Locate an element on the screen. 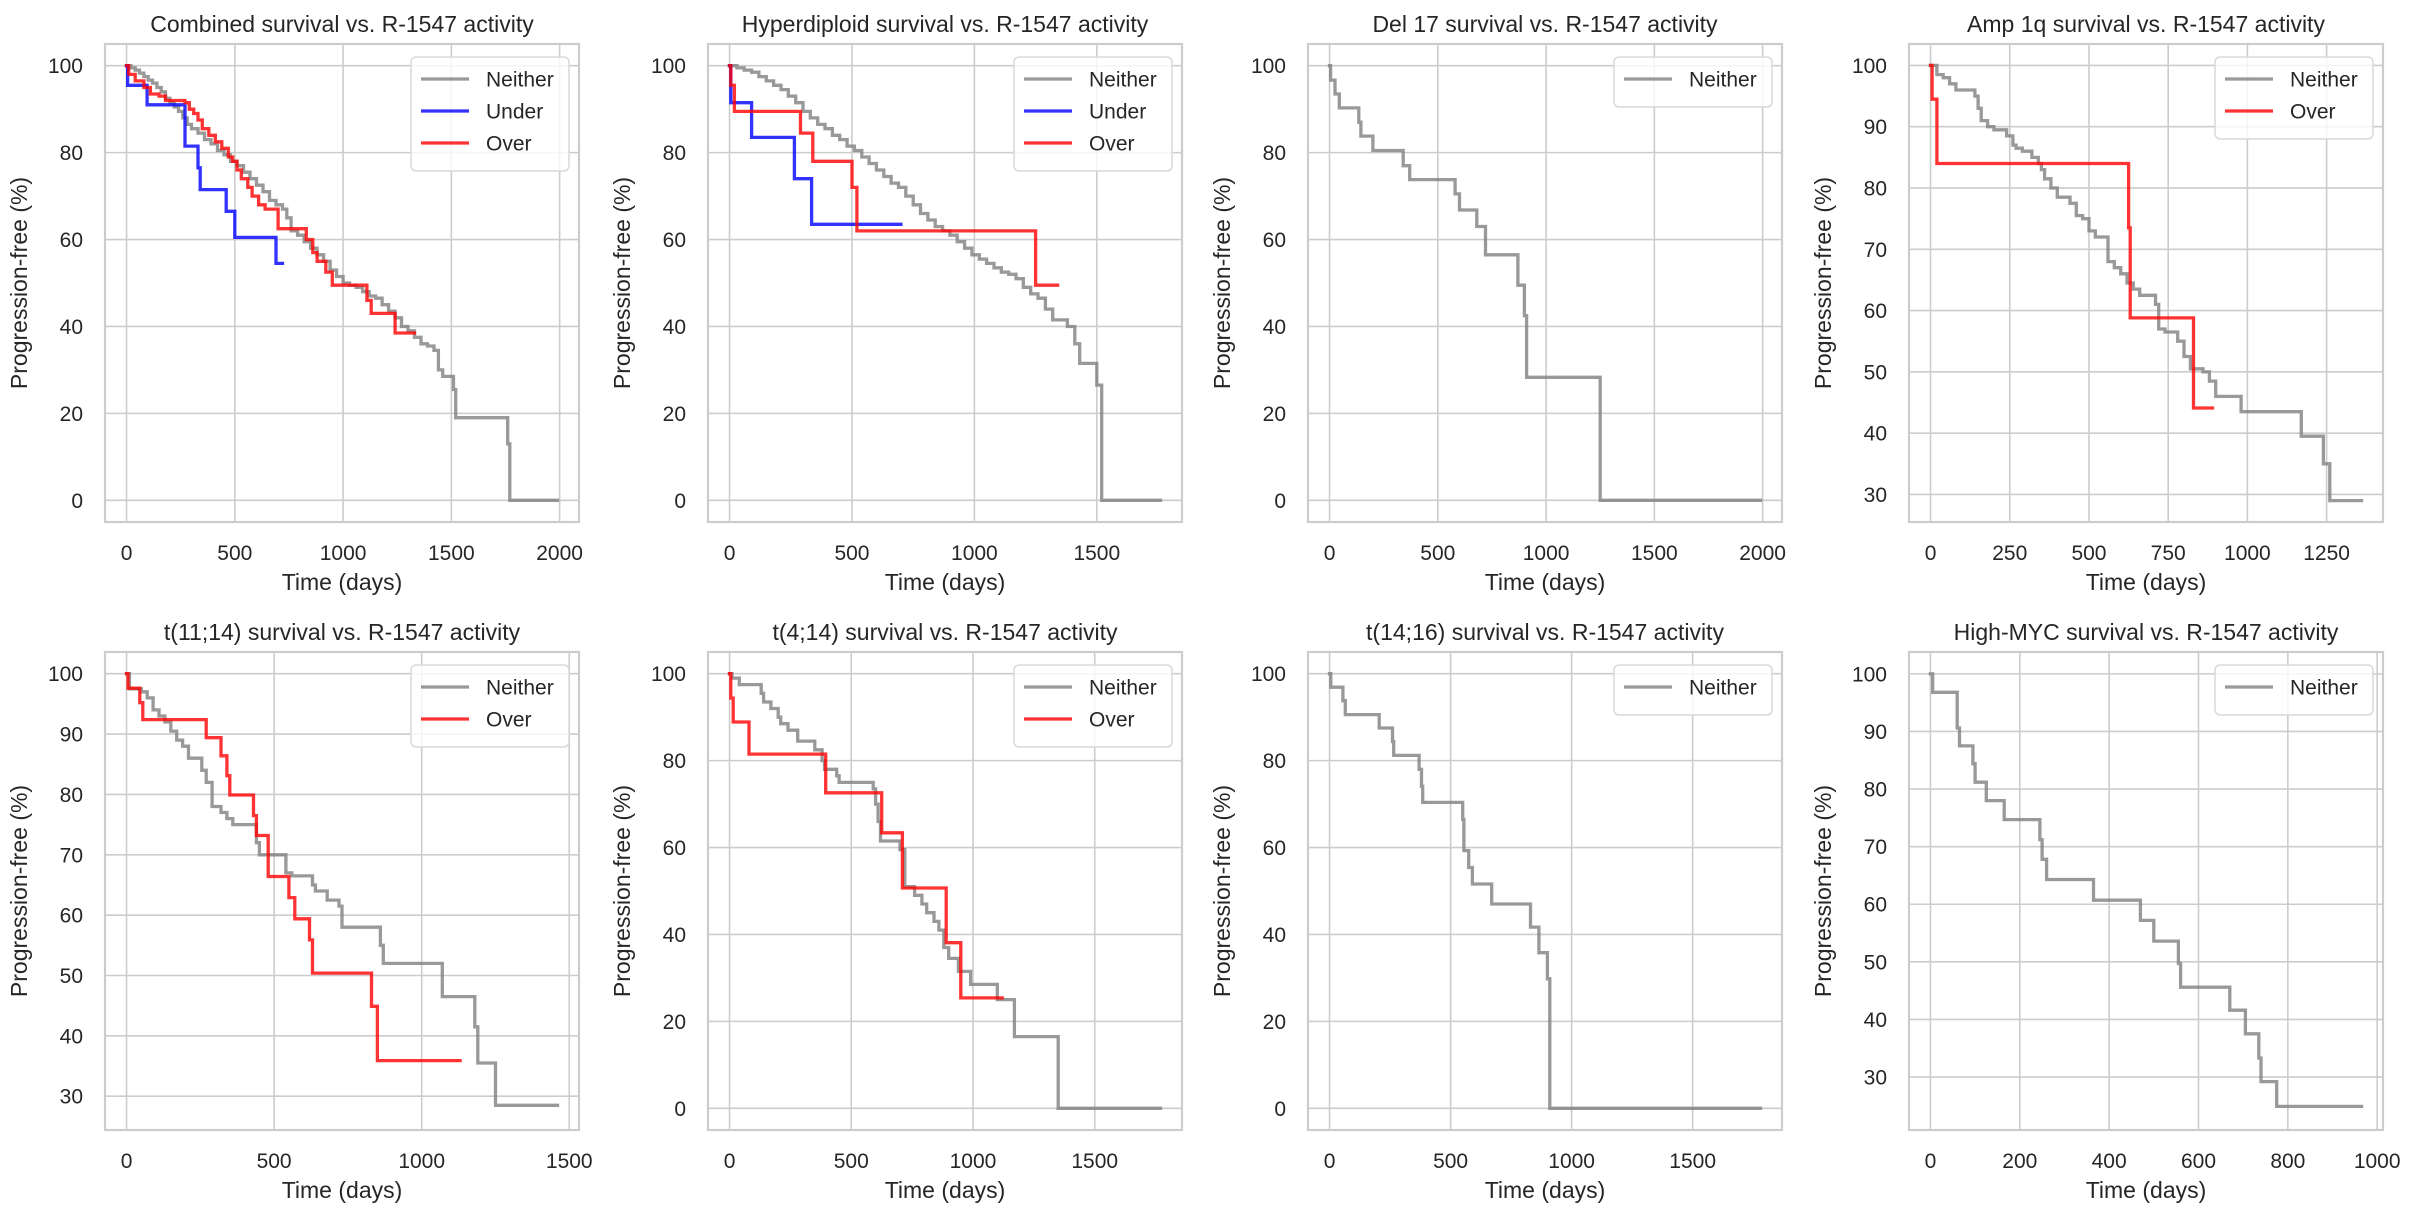 This screenshot has width=2418, height=1218. x-tick-label: 600 is located at coordinates (2198, 1161).